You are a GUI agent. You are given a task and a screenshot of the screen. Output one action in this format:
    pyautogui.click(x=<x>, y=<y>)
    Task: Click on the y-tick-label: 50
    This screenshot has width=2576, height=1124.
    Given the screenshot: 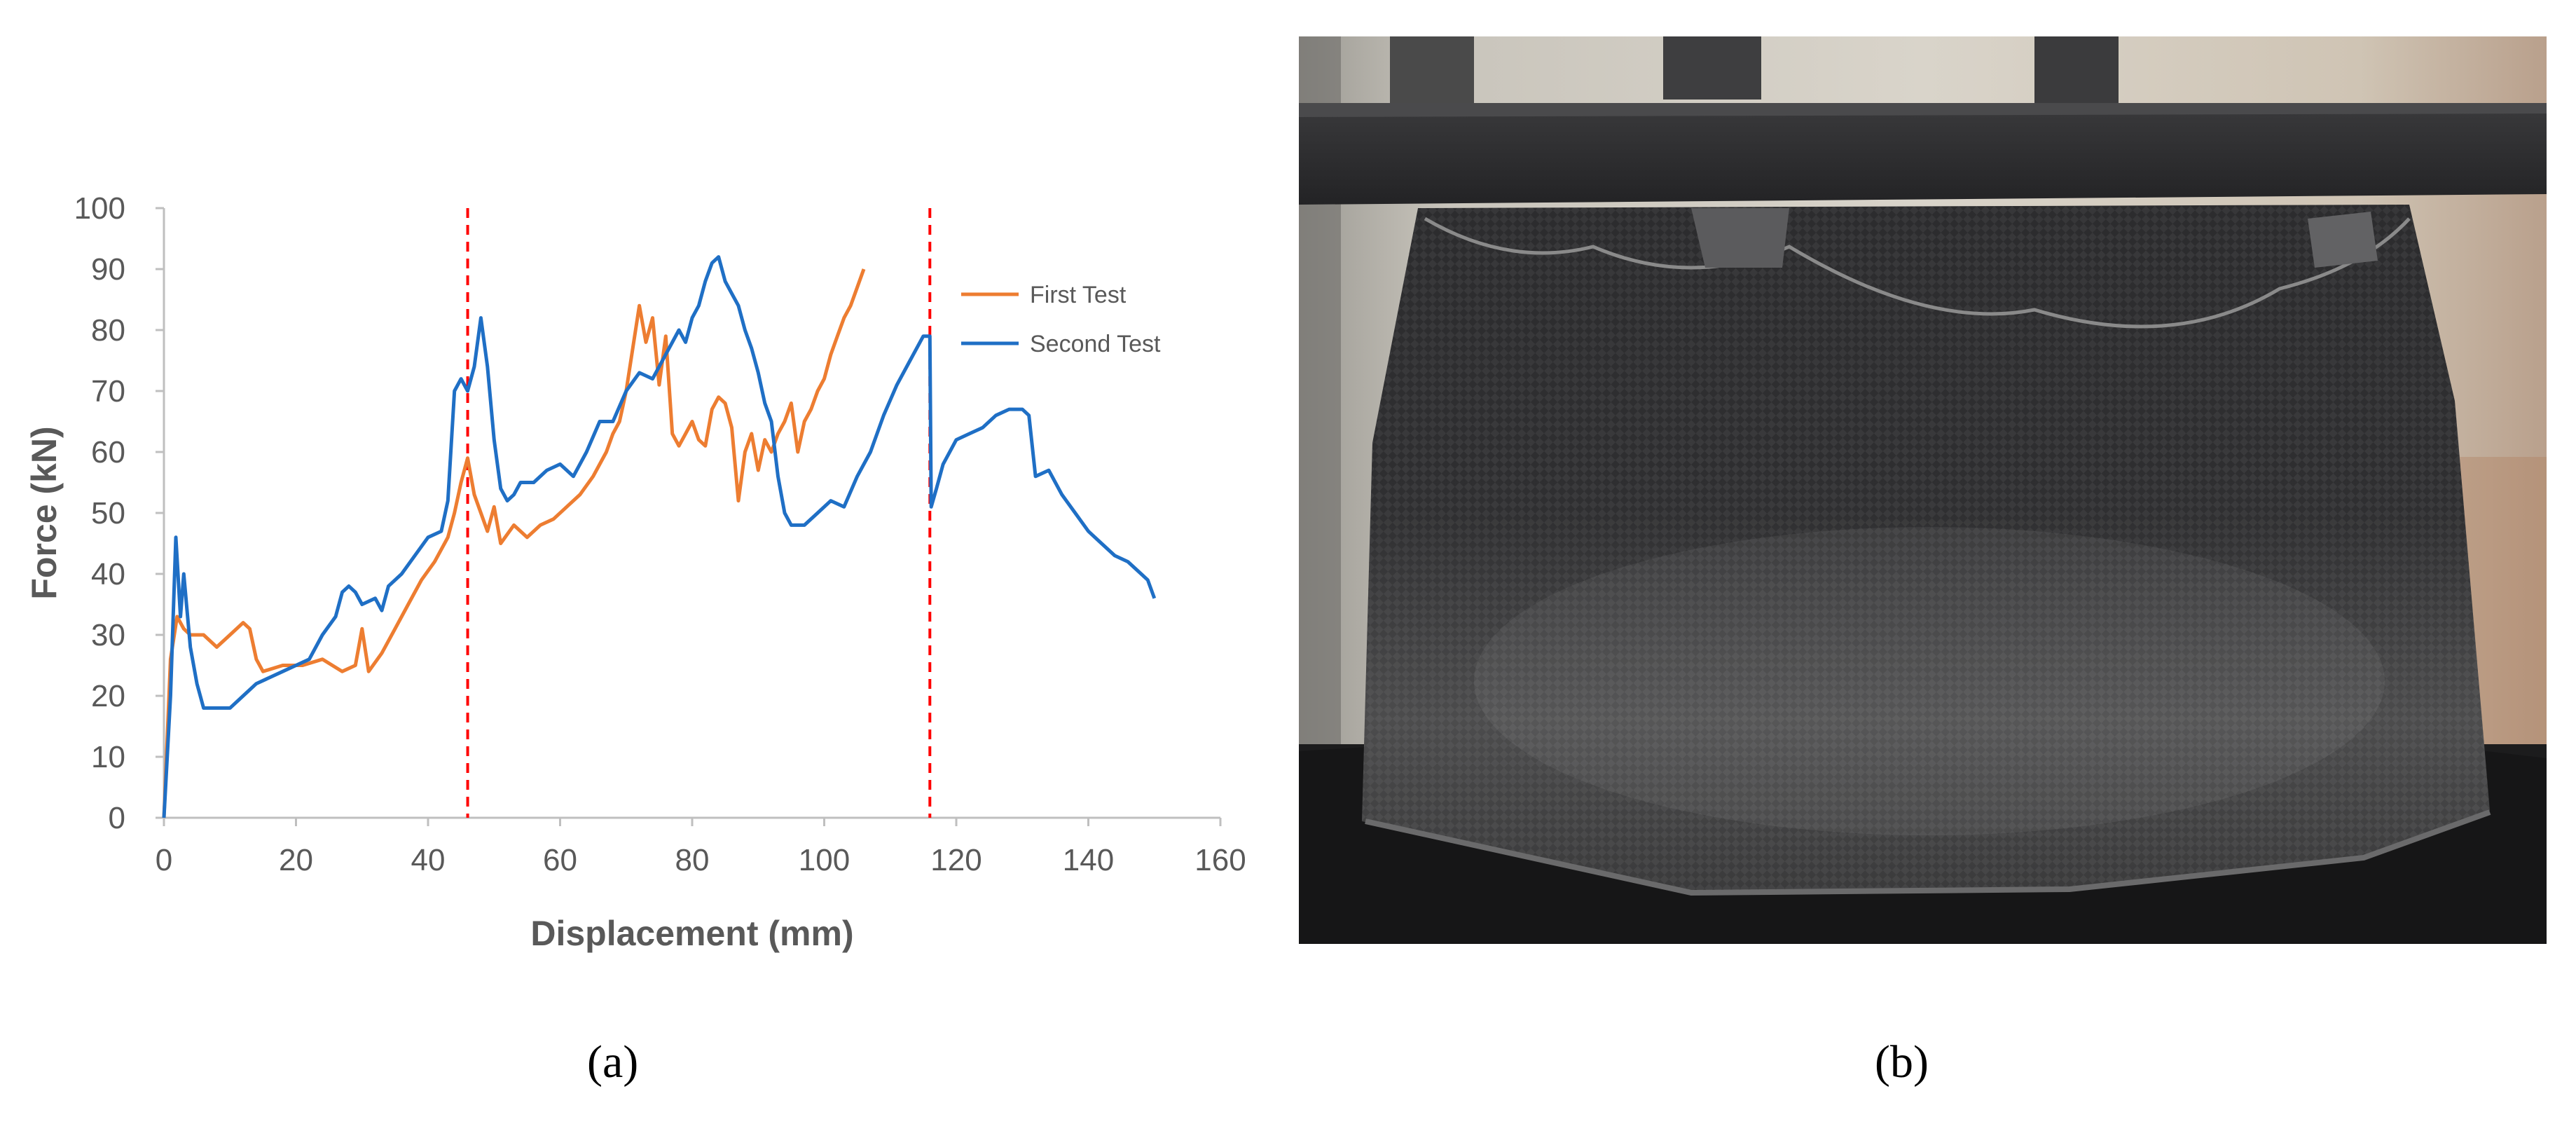 What is the action you would take?
    pyautogui.click(x=108, y=513)
    